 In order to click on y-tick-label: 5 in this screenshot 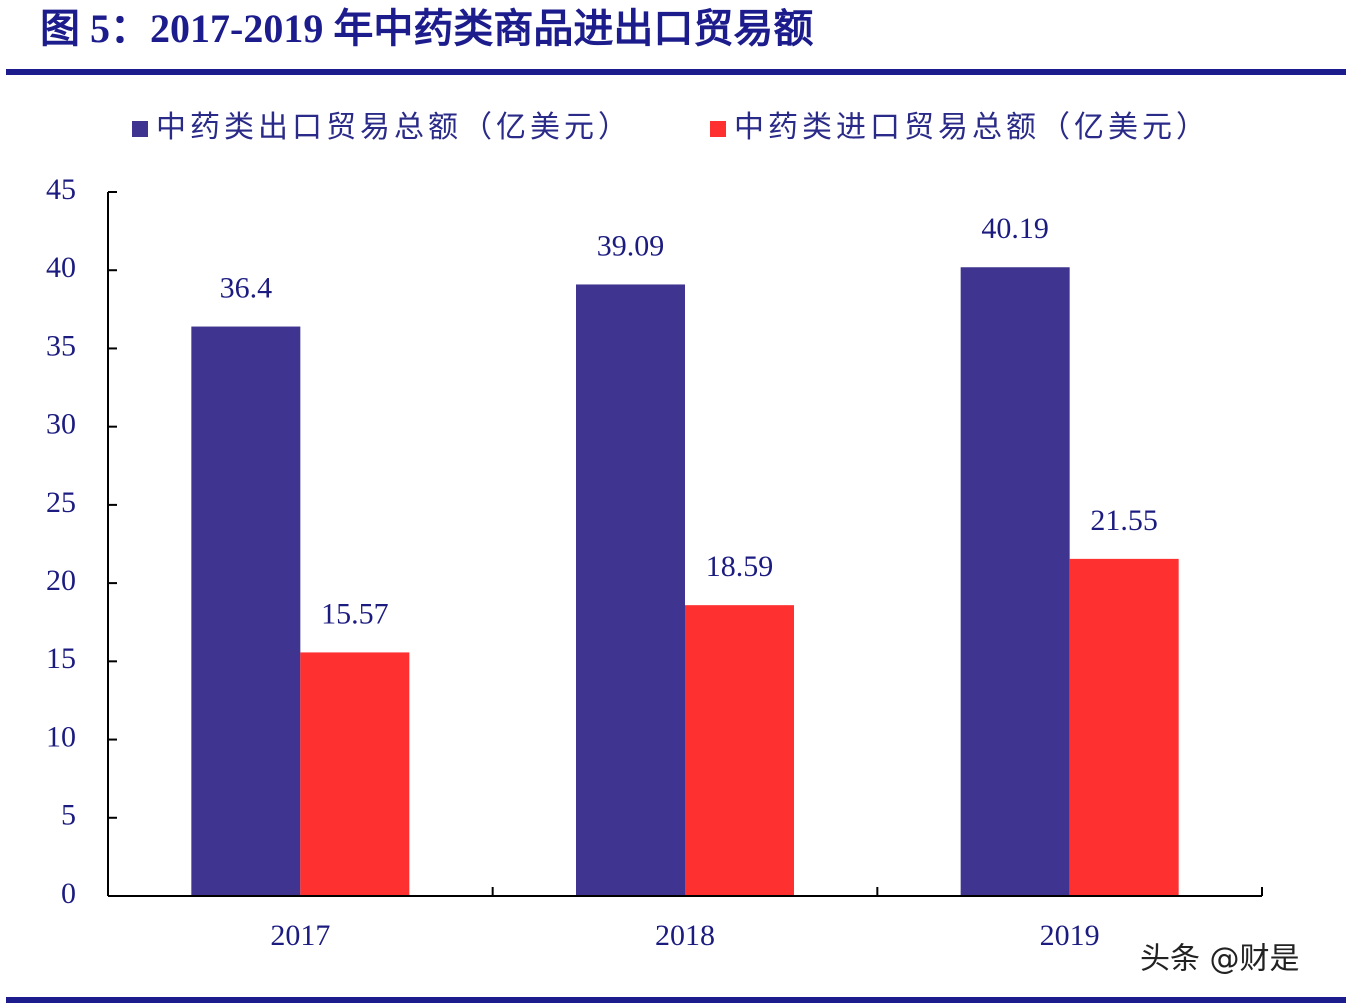, I will do `click(68, 815)`.